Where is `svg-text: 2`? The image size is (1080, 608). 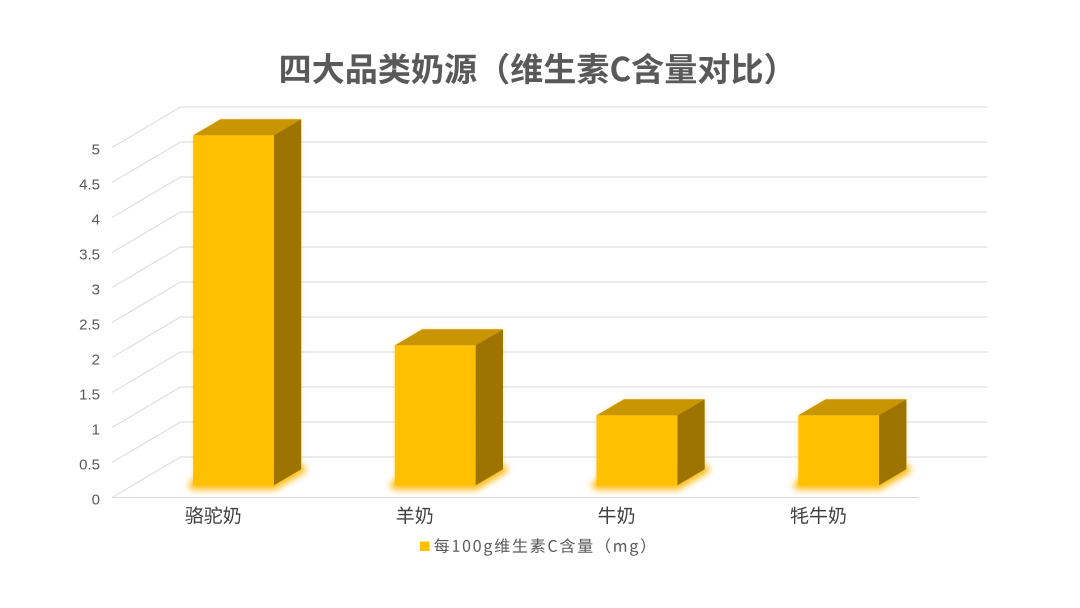 svg-text: 2 is located at coordinates (96, 360).